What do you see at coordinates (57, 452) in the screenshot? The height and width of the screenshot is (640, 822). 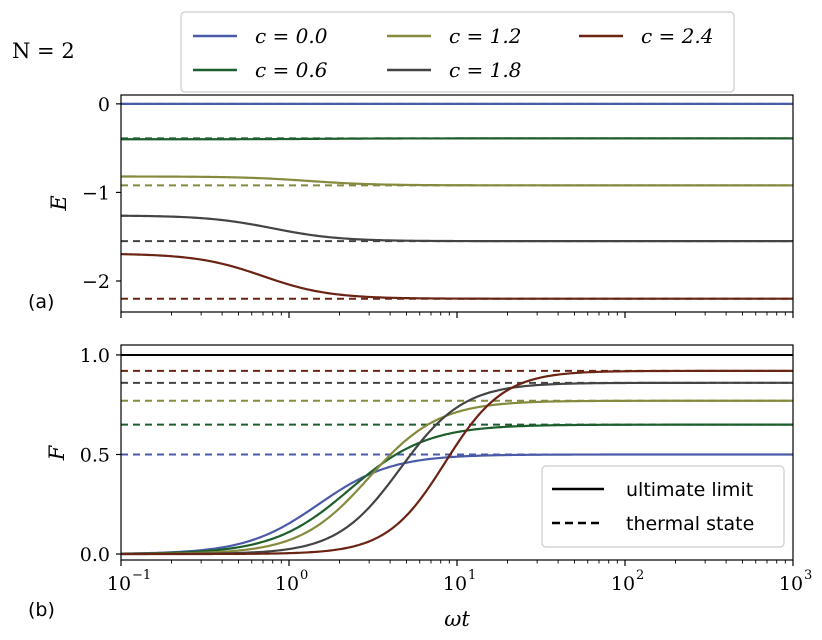 I see `panel-b-ylabel: F` at bounding box center [57, 452].